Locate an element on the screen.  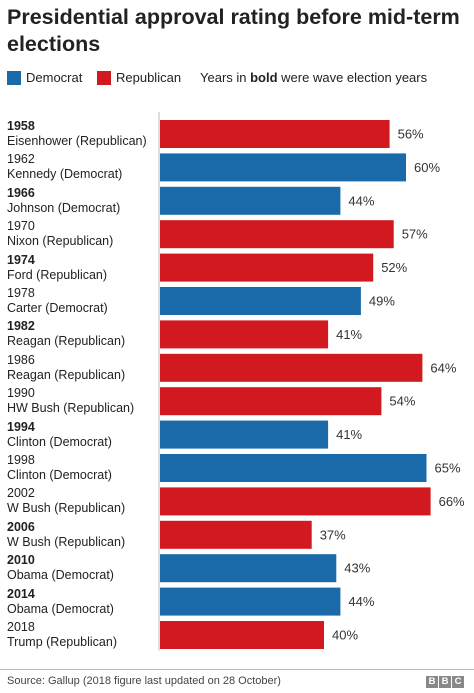
bar-1970 is located at coordinates (277, 234).